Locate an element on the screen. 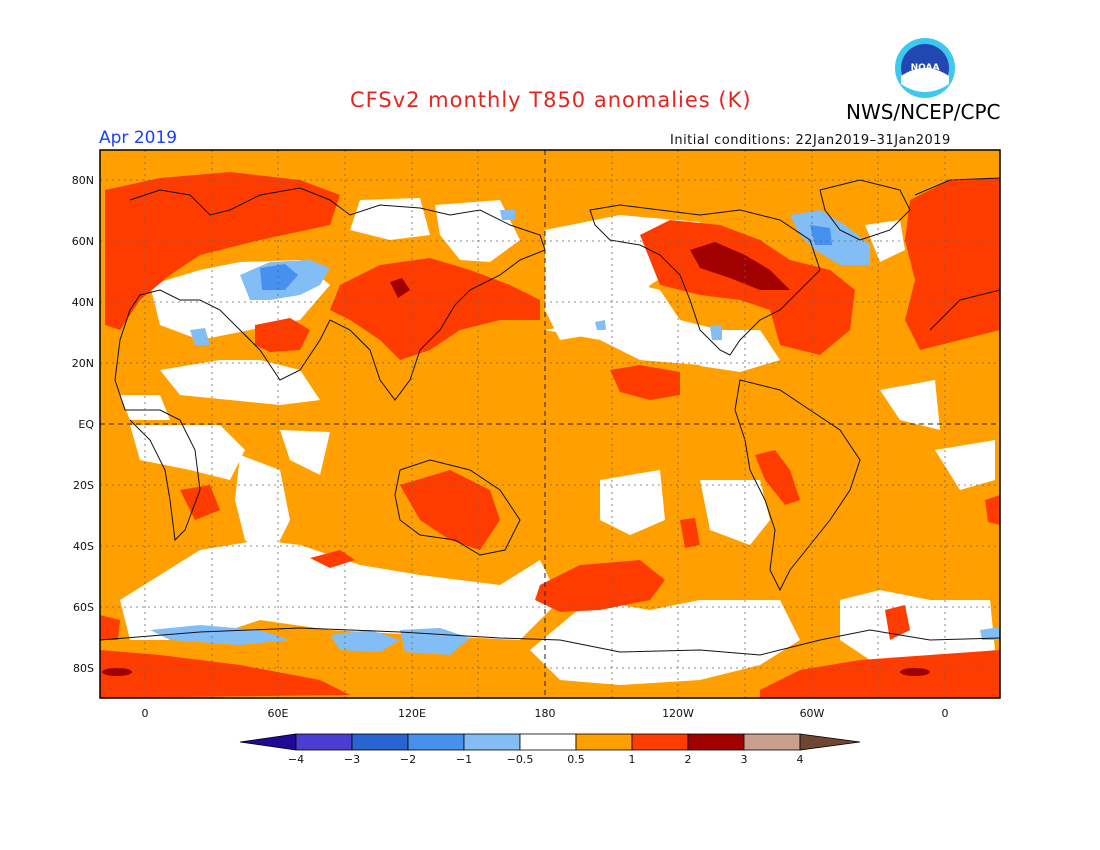  longitude-labels: 0 60E 120E 180 120W 60W 0 is located at coordinates (545, 713).